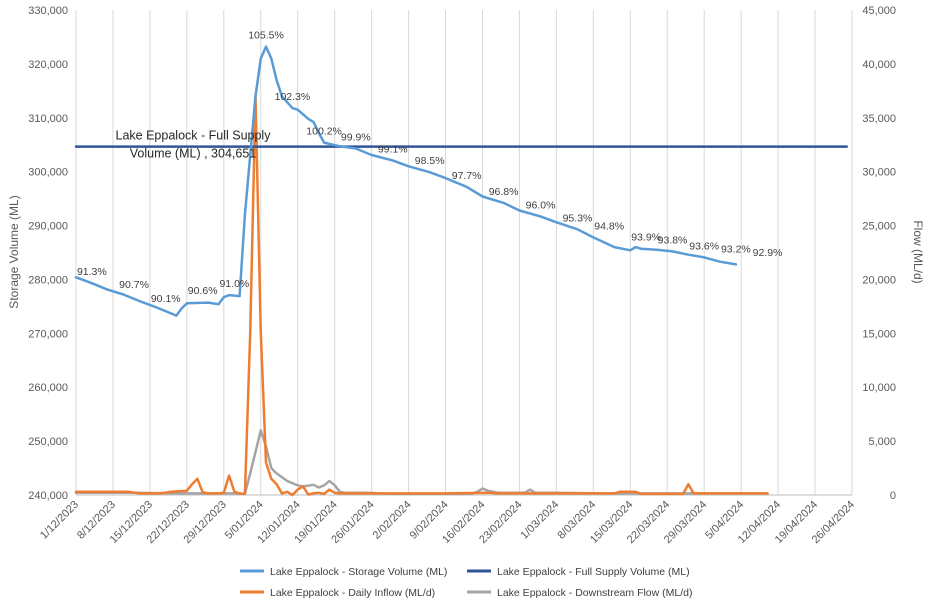  I want to click on right-tick-label: 10,000, so click(879, 388).